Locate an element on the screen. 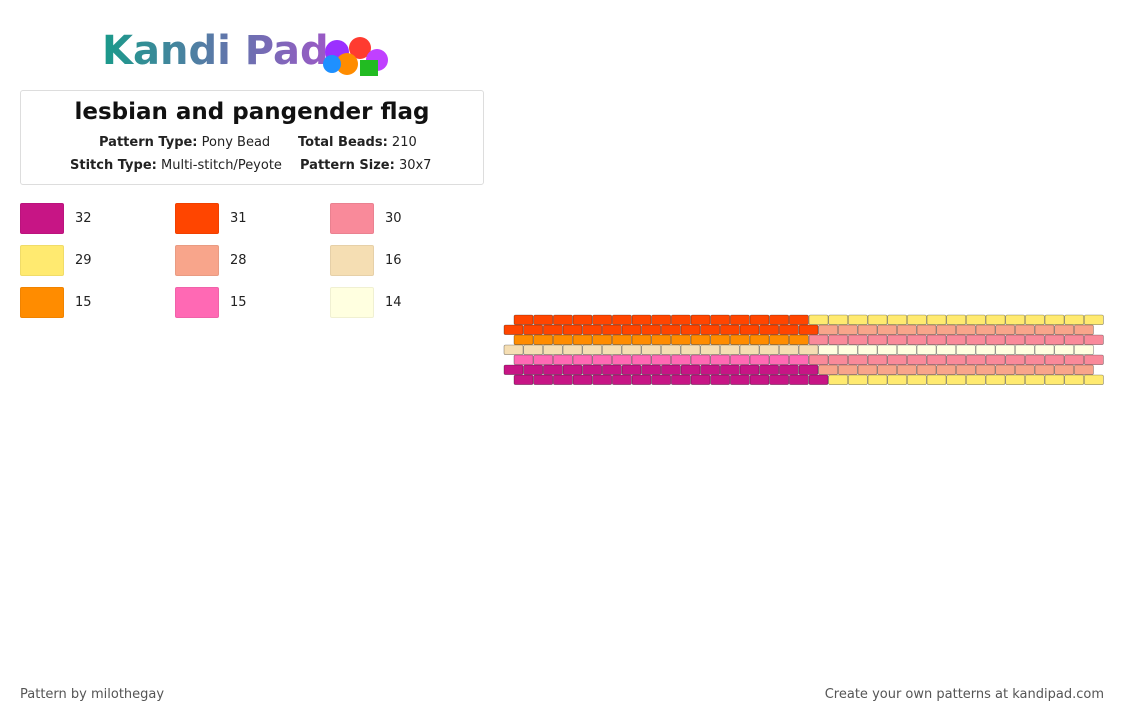 Image resolution: width=1124 pixels, height=720 pixels. logo: Kandi Pad is located at coordinates (252, 52).